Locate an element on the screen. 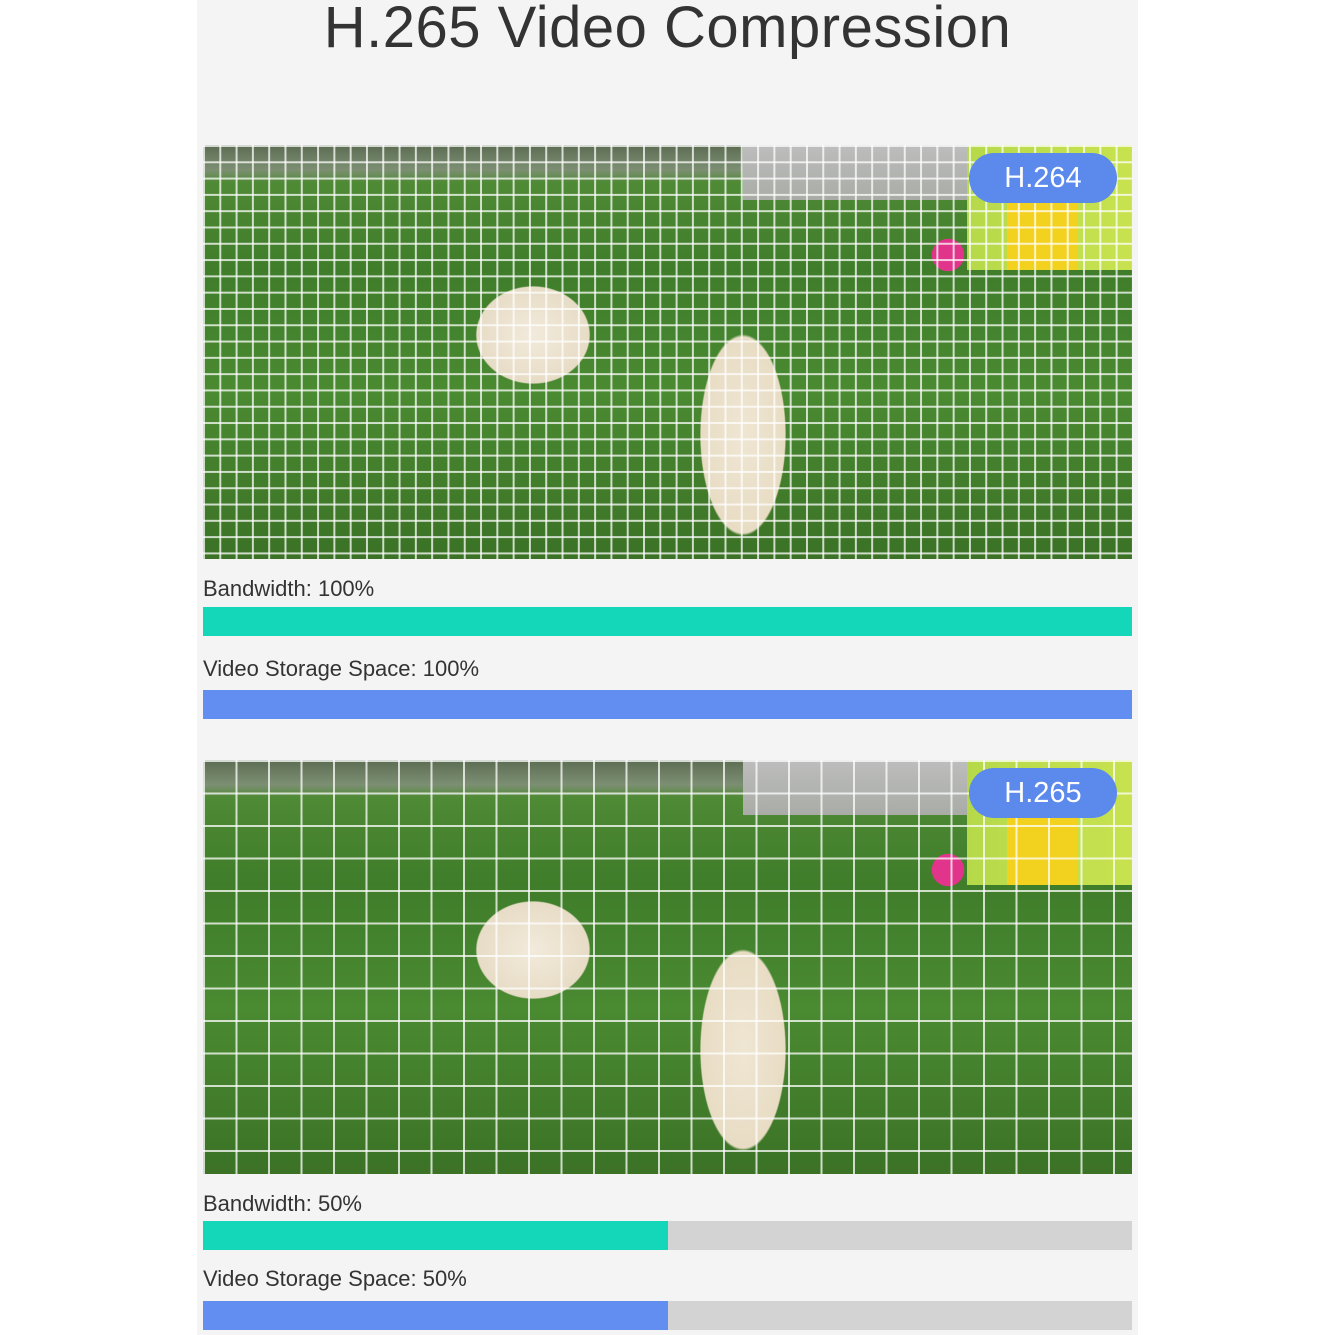 The width and height of the screenshot is (1335, 1335). page-title: H.265 Video Compression is located at coordinates (667, 30).